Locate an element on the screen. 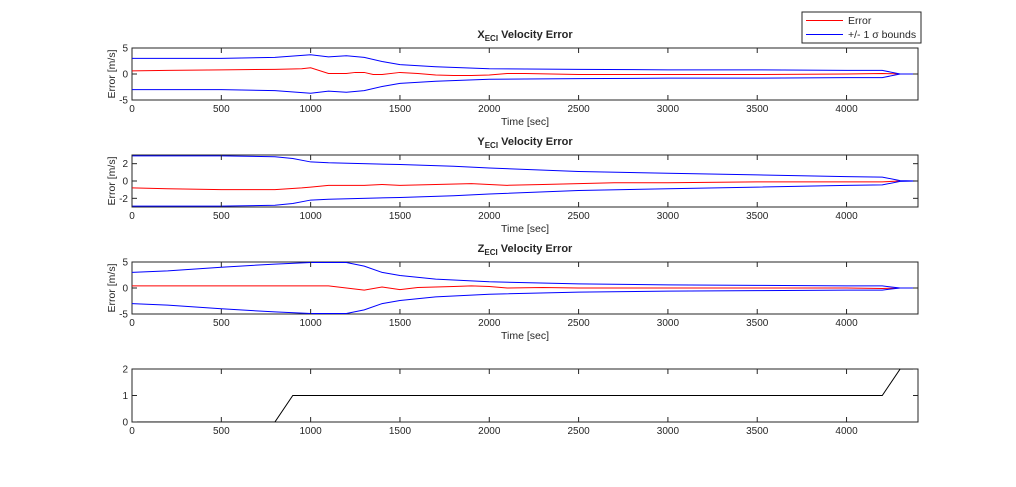  legend: Error +/- 1 σ bounds is located at coordinates (861, 27).